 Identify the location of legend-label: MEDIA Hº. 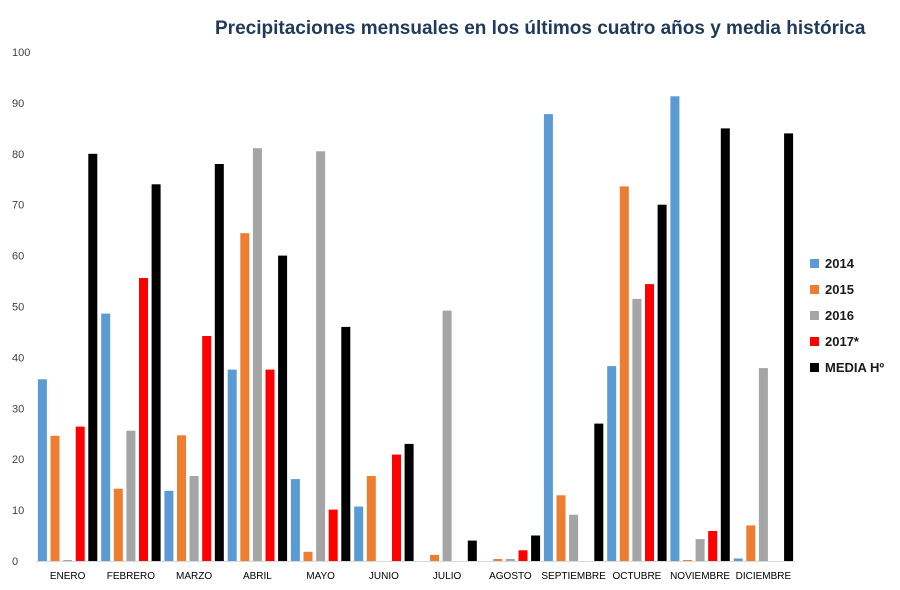
(855, 367).